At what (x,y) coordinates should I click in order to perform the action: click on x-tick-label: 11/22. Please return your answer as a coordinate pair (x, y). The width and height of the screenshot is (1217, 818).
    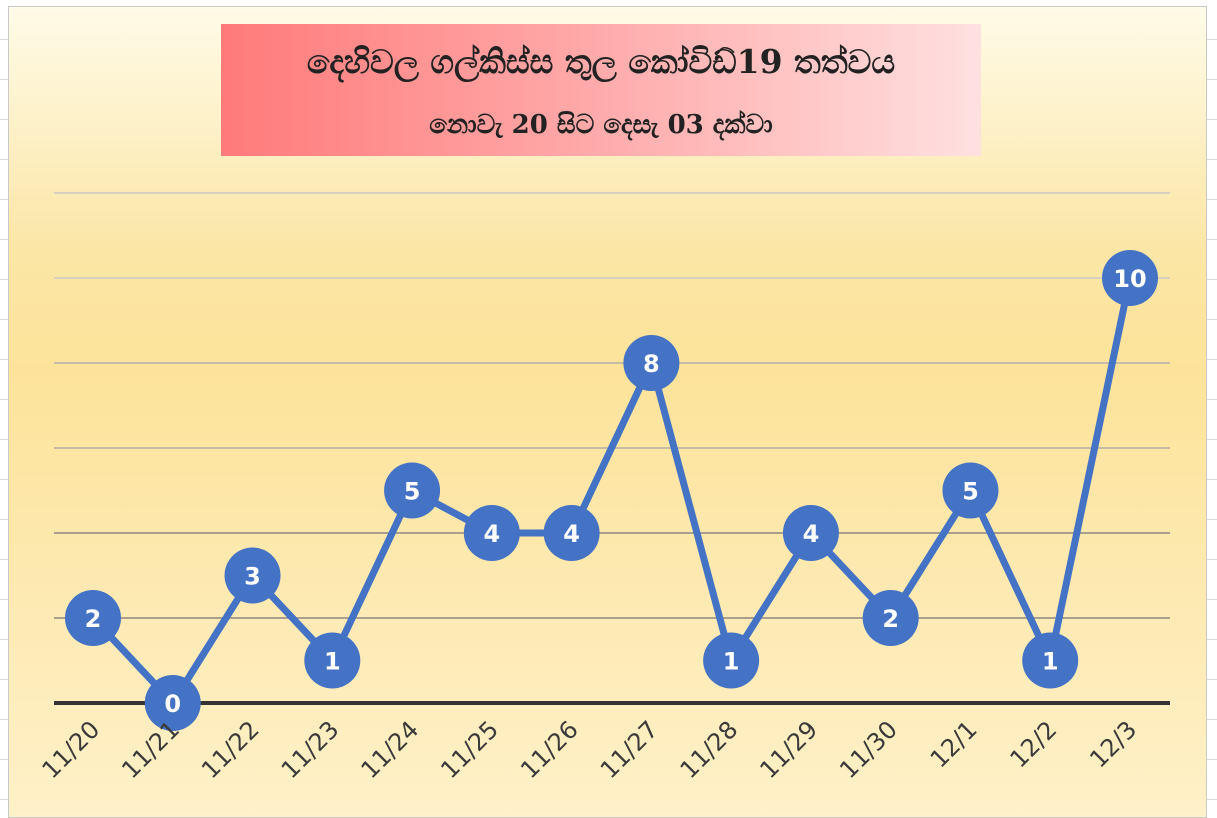
    Looking at the image, I should click on (230, 749).